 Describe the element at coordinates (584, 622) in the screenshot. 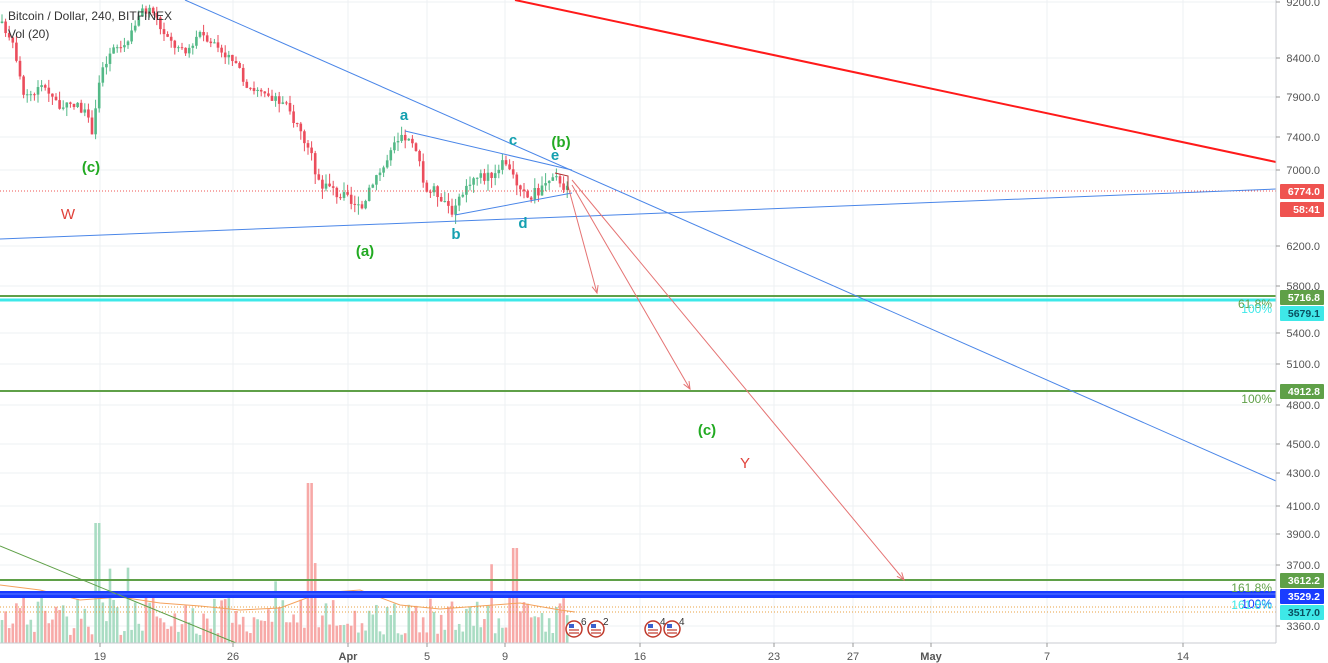

I see `event-count: 6` at that location.